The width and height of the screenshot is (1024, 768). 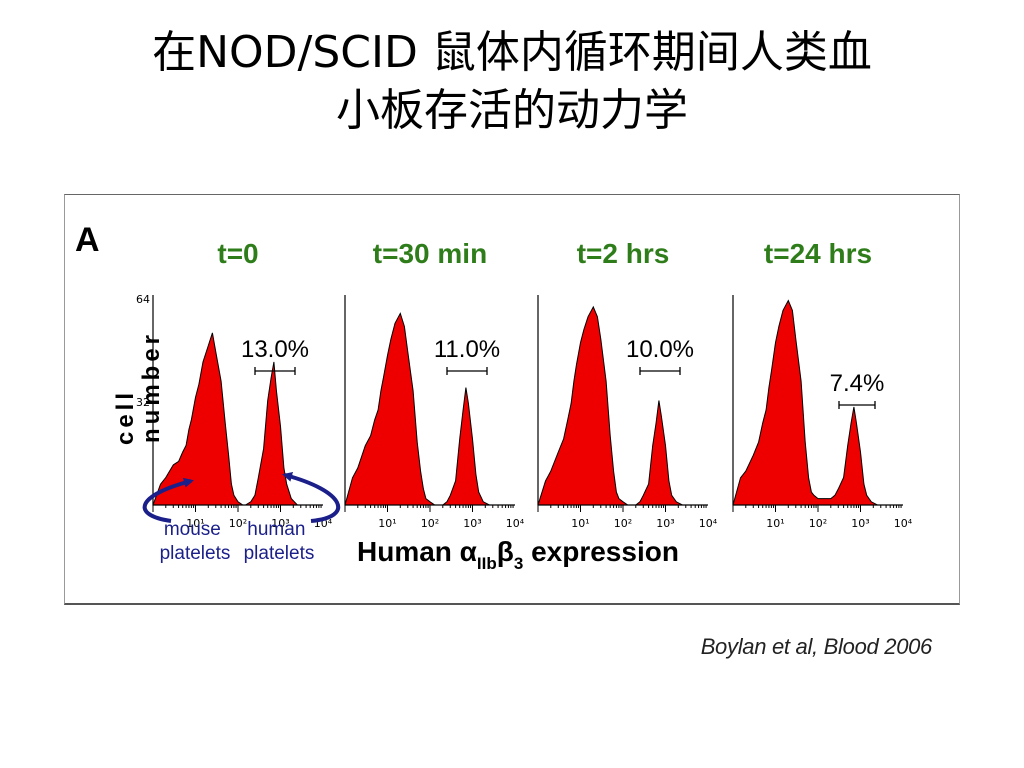 I want to click on y-axis-label: cell number, so click(x=138, y=388).